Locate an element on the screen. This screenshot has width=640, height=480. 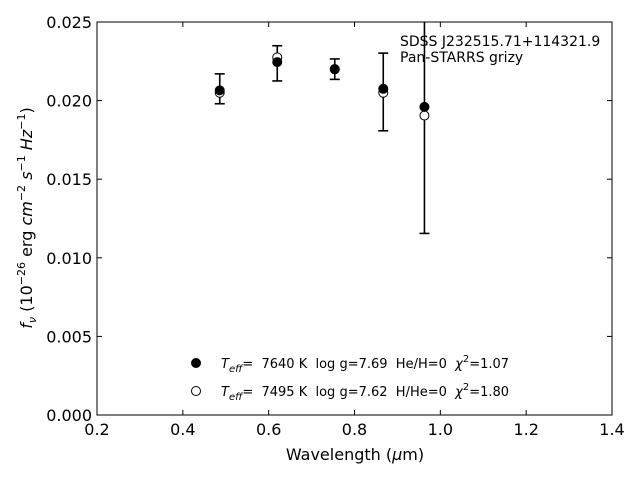
legend-marker-filled is located at coordinates (196, 363).